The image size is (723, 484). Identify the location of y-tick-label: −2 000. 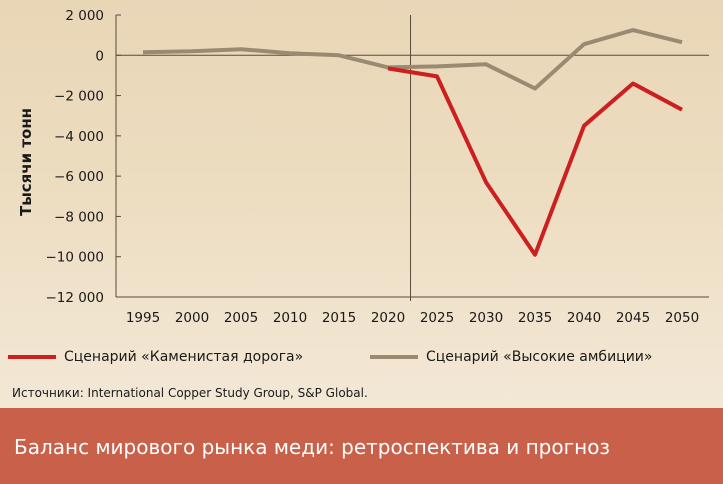
(79, 97).